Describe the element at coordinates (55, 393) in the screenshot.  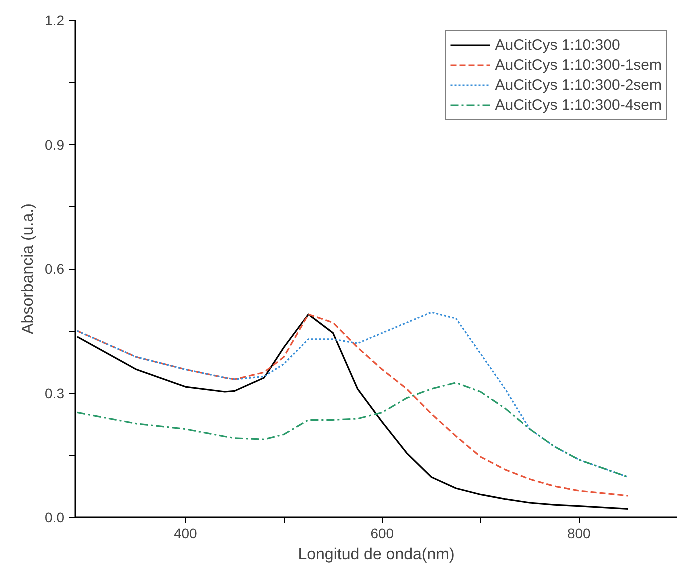
I see `y-tick-label: 0.3` at that location.